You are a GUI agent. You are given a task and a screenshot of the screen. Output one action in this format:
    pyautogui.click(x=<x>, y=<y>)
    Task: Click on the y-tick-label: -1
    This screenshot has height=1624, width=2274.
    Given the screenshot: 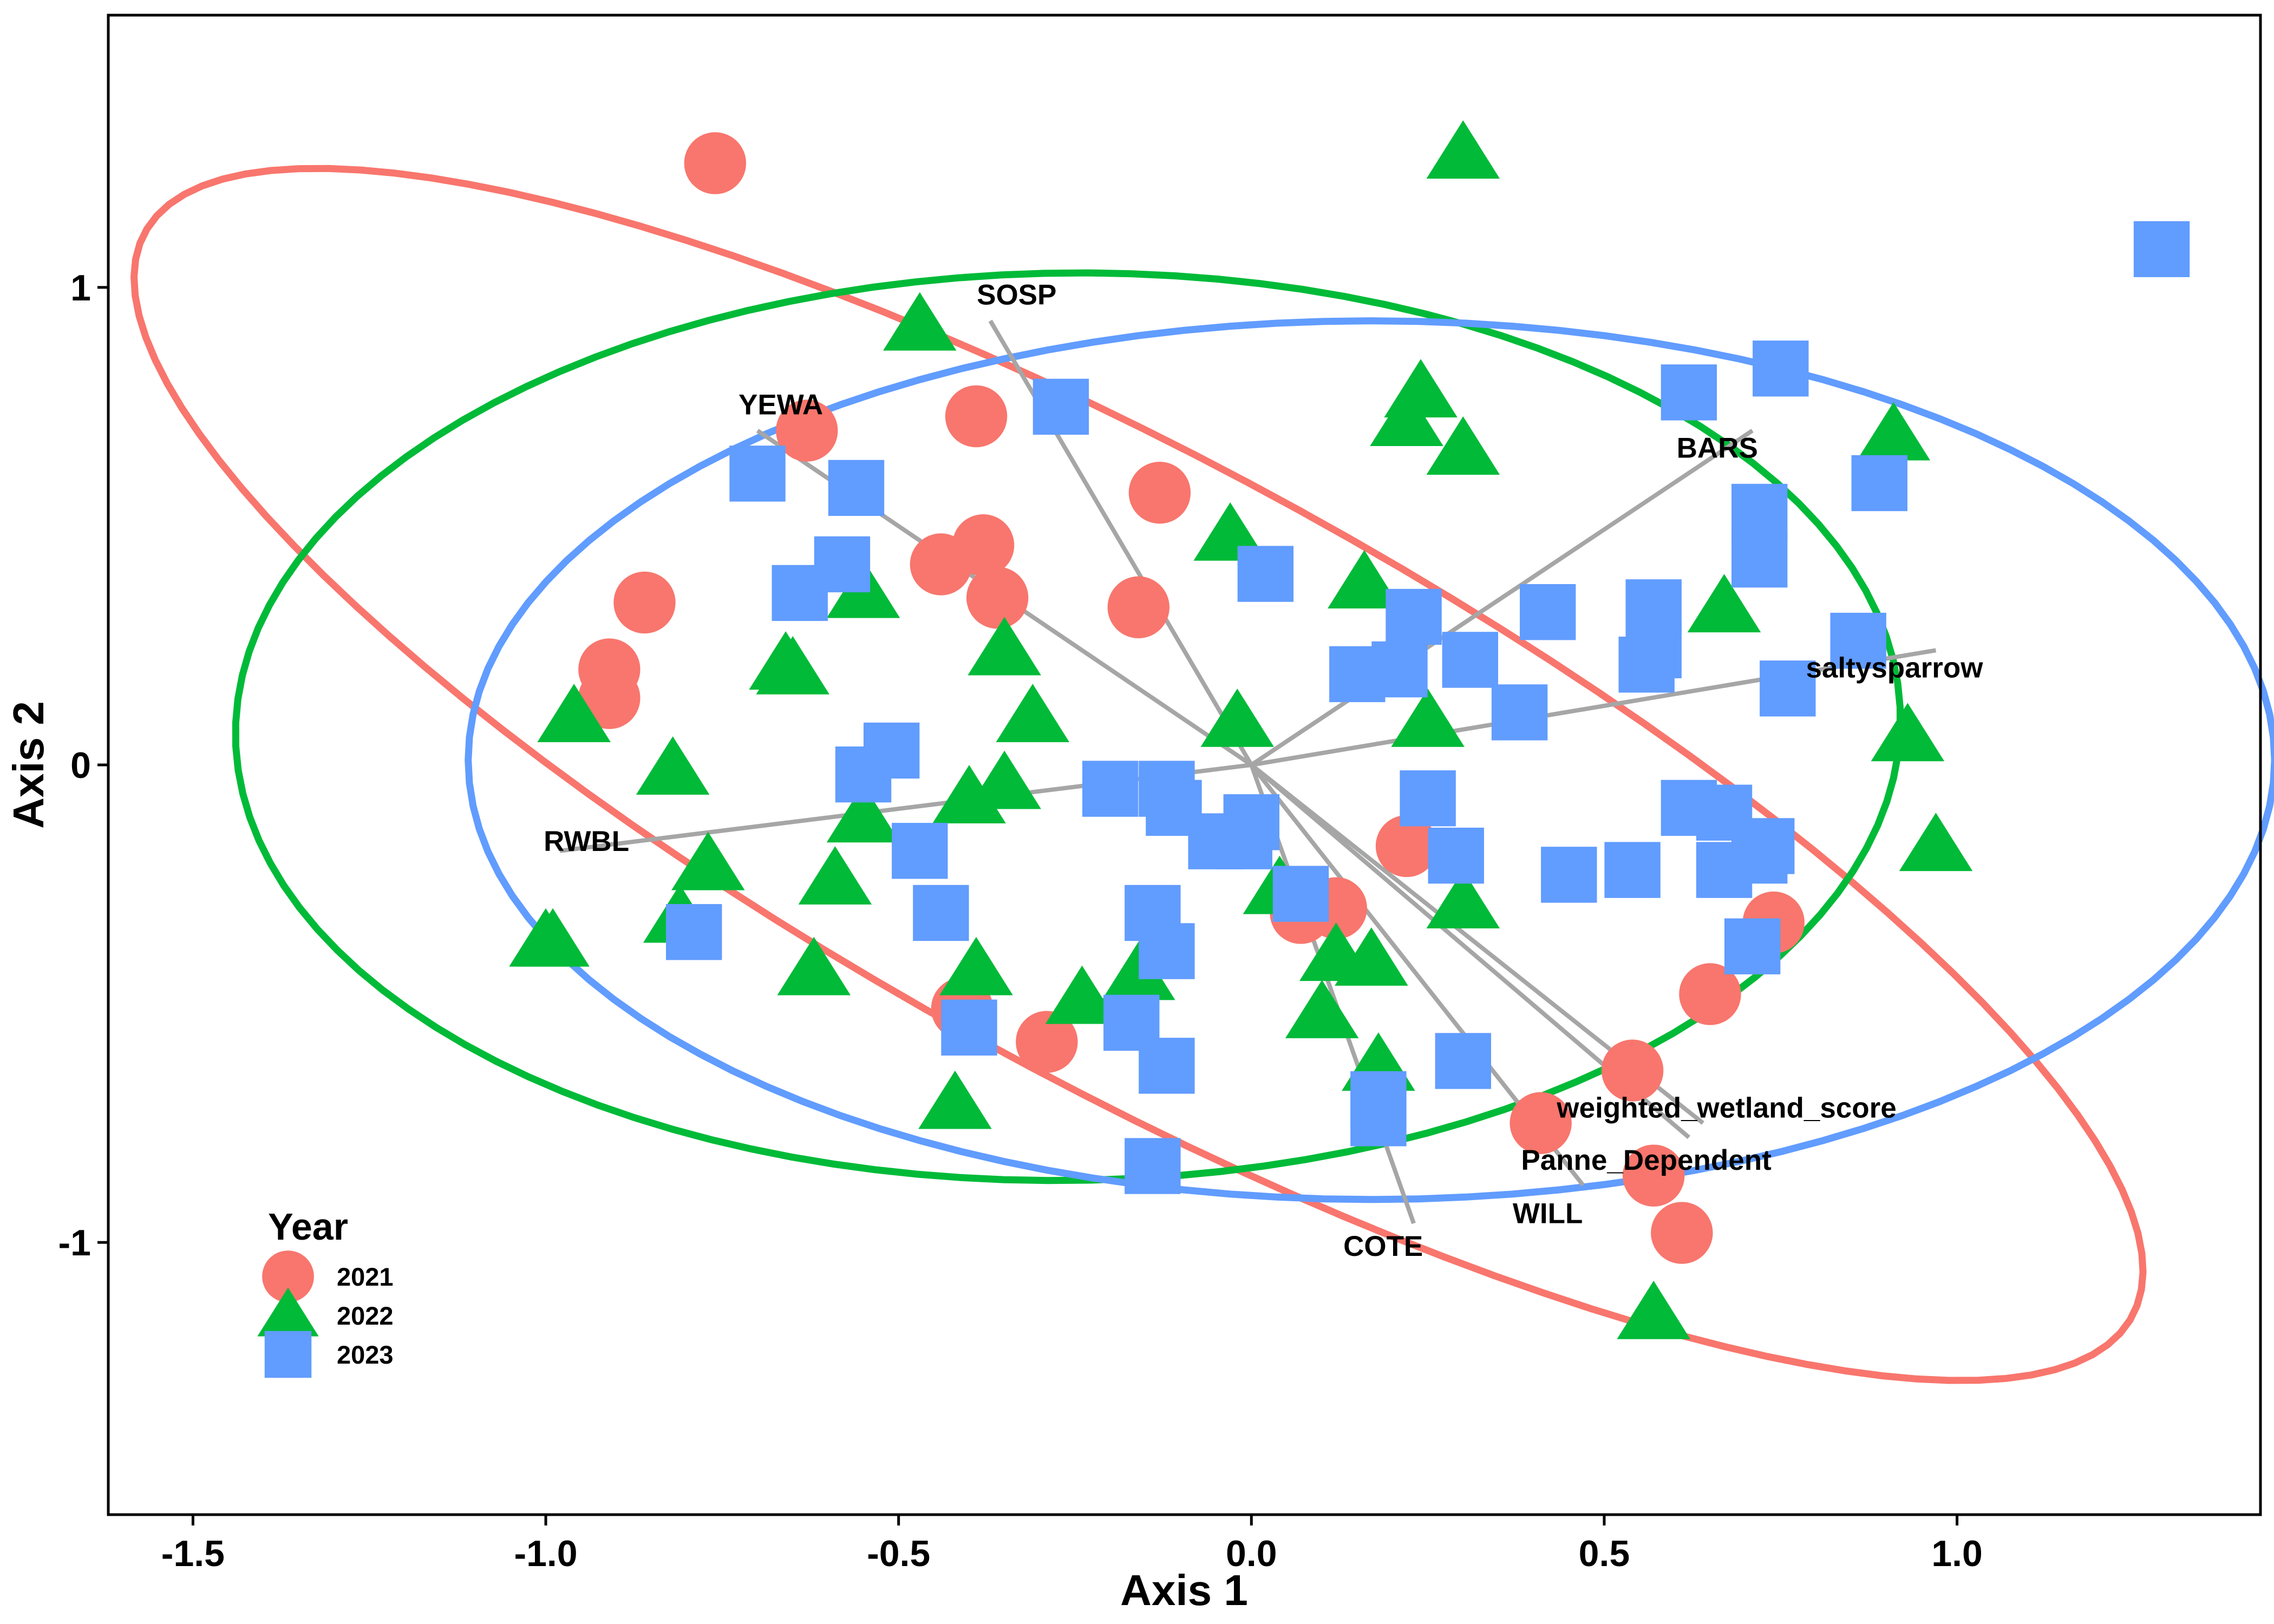 What is the action you would take?
    pyautogui.click(x=75, y=1242)
    